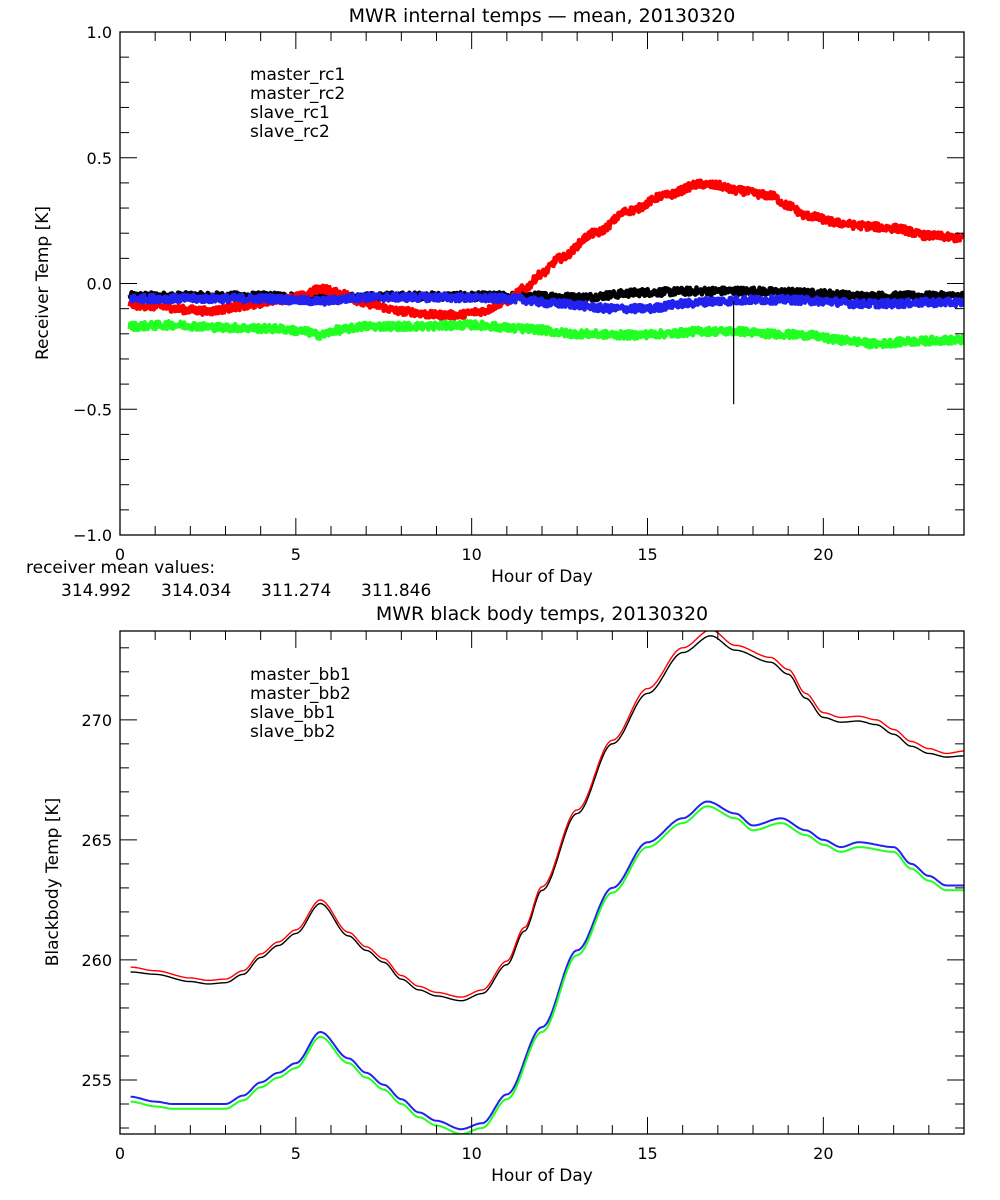  What do you see at coordinates (292, 732) in the screenshot?
I see `legend-entry: slave_bb2` at bounding box center [292, 732].